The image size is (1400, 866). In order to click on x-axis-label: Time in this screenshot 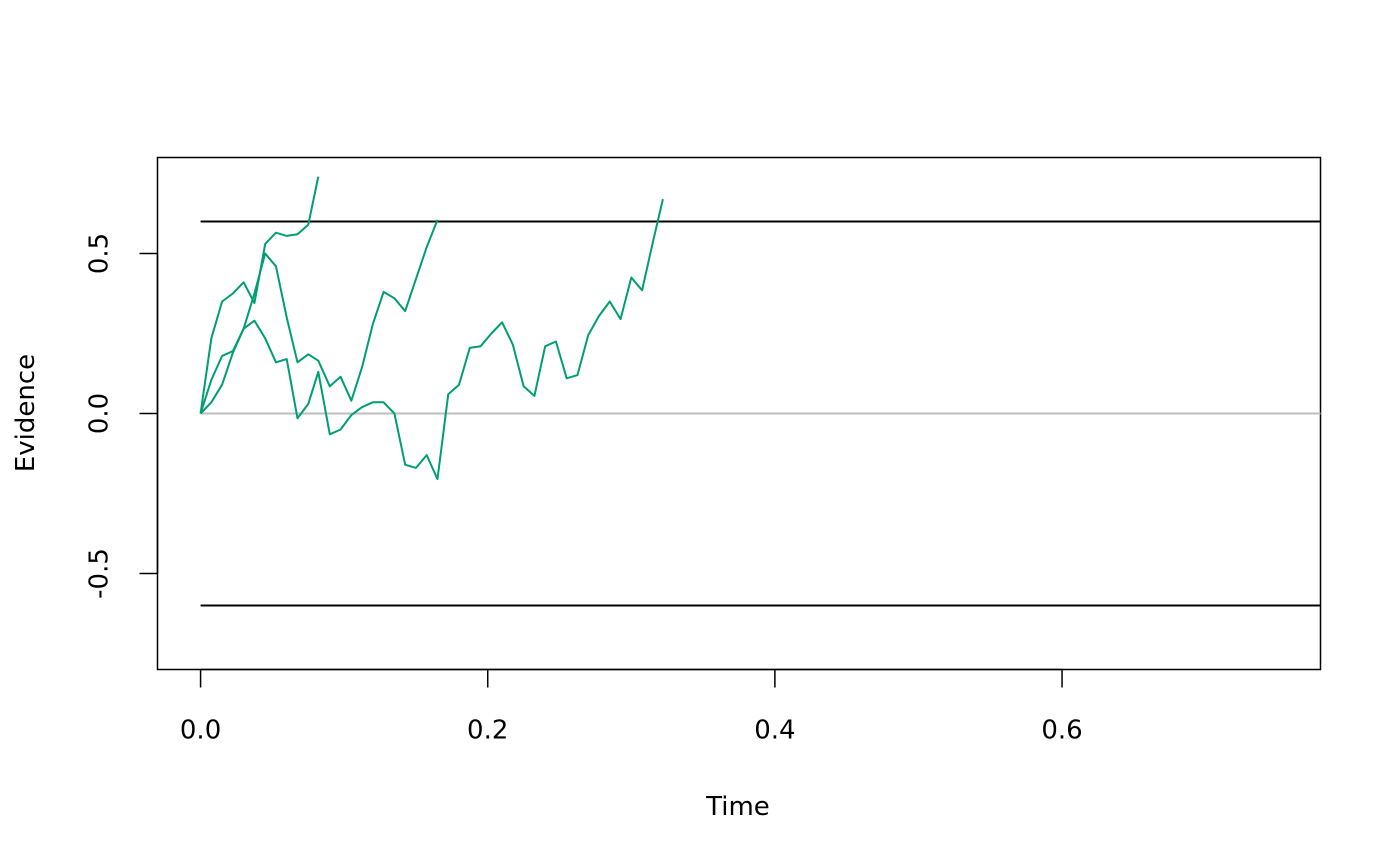, I will do `click(737, 807)`.